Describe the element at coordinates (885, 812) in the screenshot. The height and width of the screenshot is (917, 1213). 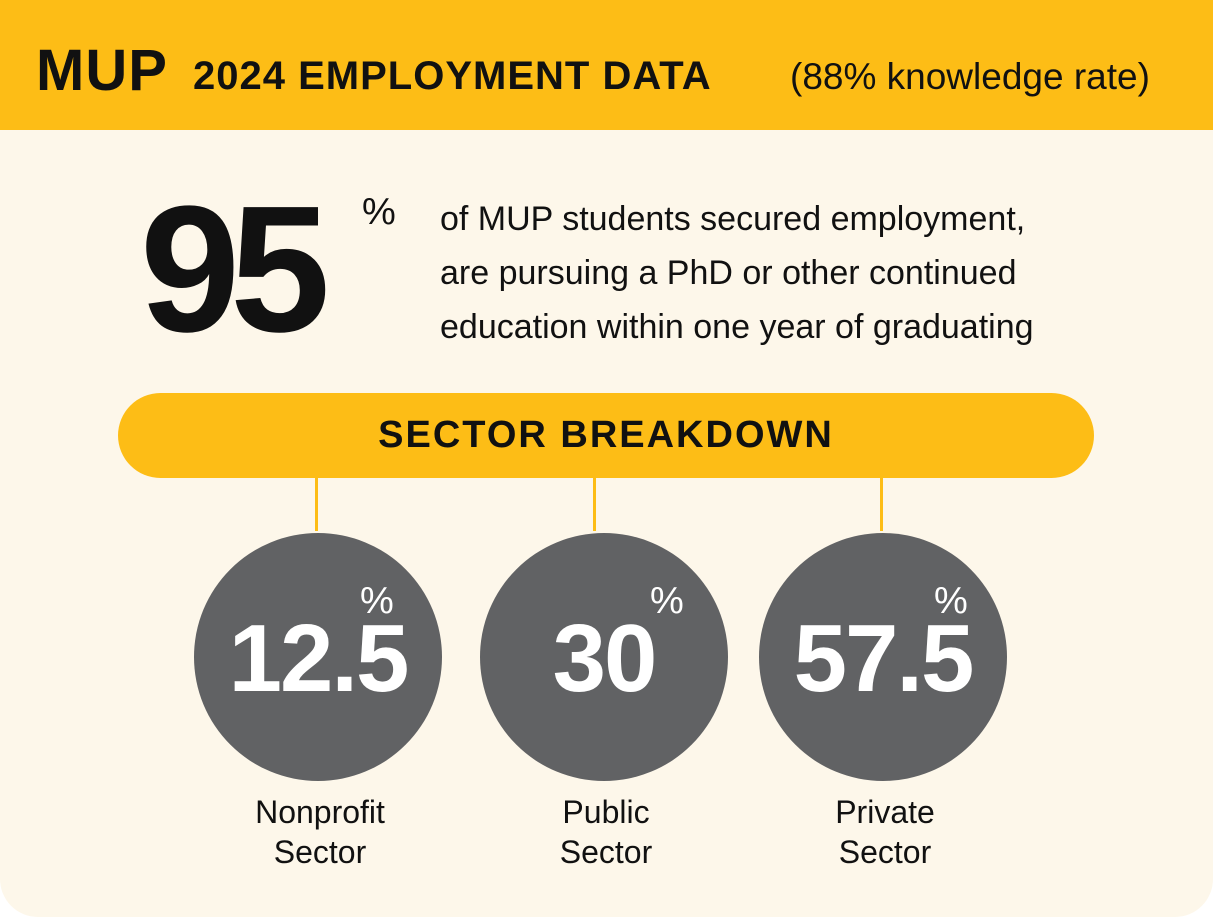
I see `sector-label-private-line-1: Private` at that location.